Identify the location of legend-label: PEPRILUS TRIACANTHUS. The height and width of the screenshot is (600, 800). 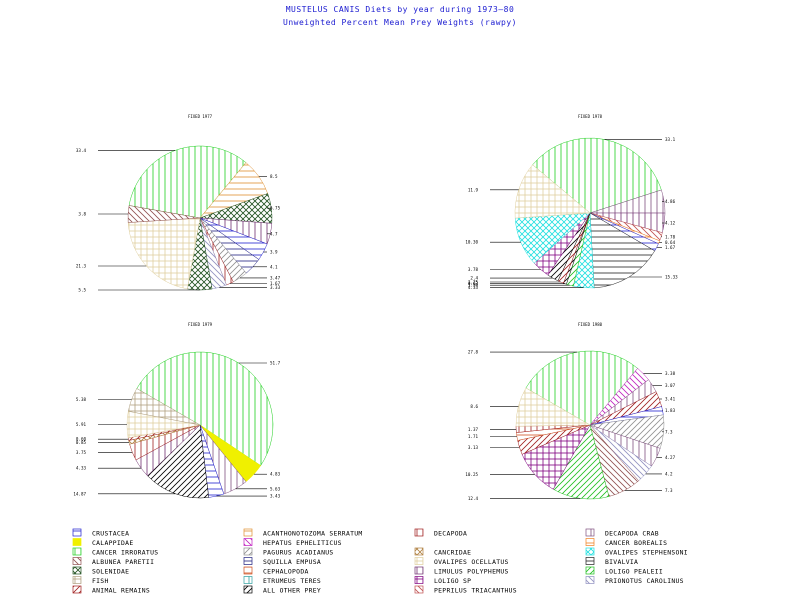
(475, 590).